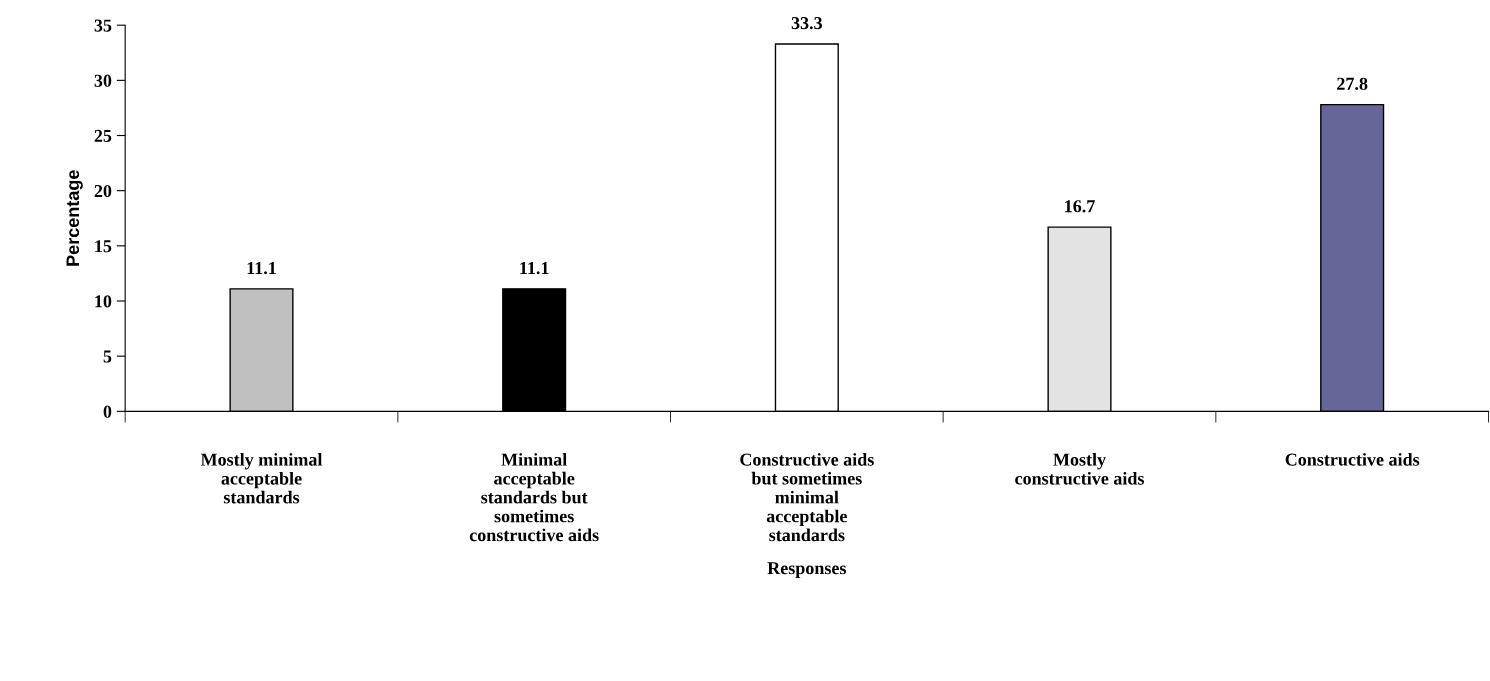  Describe the element at coordinates (103, 246) in the screenshot. I see `y-tick-label: 15` at that location.